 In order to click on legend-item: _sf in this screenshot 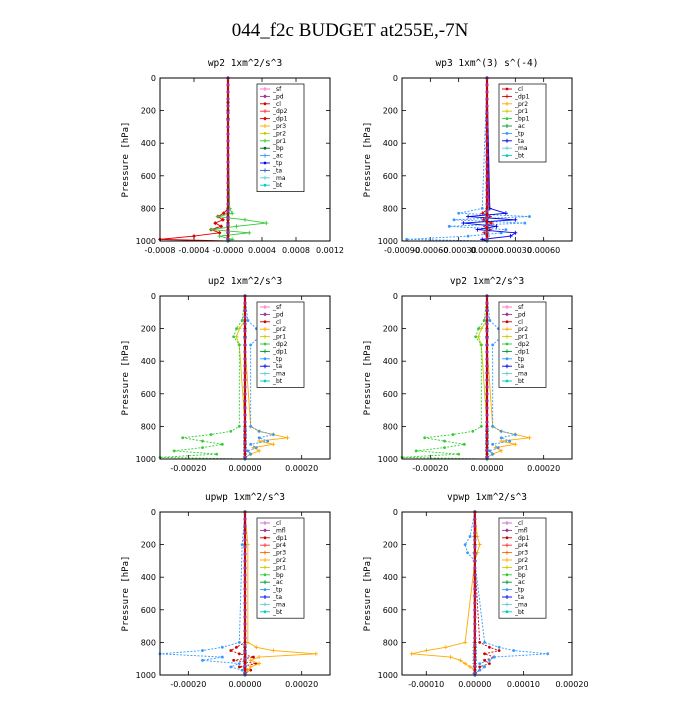, I will do `click(513, 307)`.